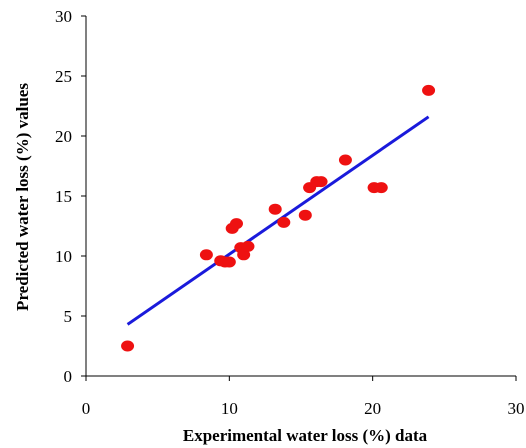 The width and height of the screenshot is (526, 448). What do you see at coordinates (86, 408) in the screenshot?
I see `x-tick-label: 0` at bounding box center [86, 408].